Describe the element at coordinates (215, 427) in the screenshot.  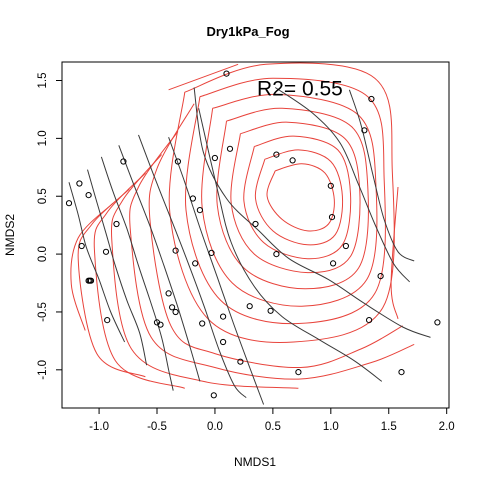
I see `x-tick-label-2: 0.0` at that location.